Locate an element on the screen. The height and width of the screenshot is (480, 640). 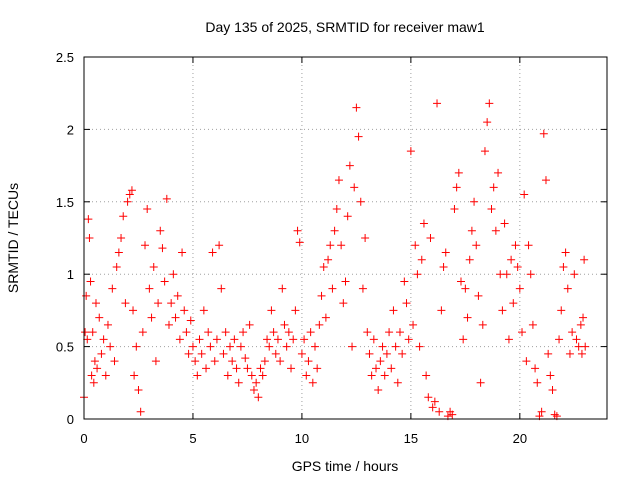
y-tick-label: 0.5 is located at coordinates (65, 347).